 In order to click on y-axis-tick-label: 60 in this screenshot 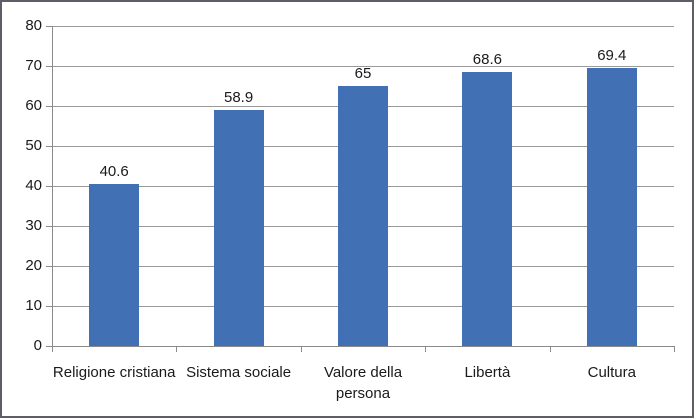, I will do `click(33, 105)`.